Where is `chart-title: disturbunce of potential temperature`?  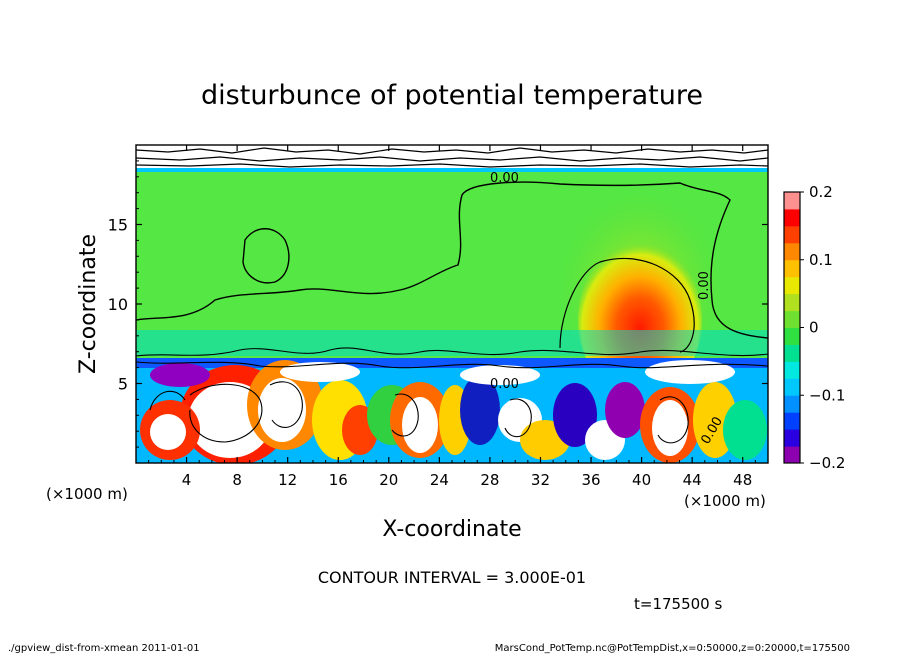
chart-title: disturbunce of potential temperature is located at coordinates (452, 95).